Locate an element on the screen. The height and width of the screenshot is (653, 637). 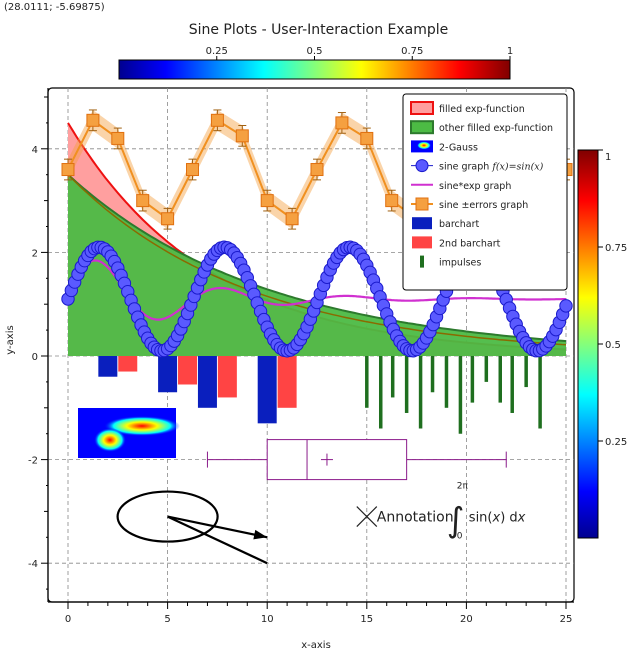
y-tick-label: -2 is located at coordinates (33, 461).